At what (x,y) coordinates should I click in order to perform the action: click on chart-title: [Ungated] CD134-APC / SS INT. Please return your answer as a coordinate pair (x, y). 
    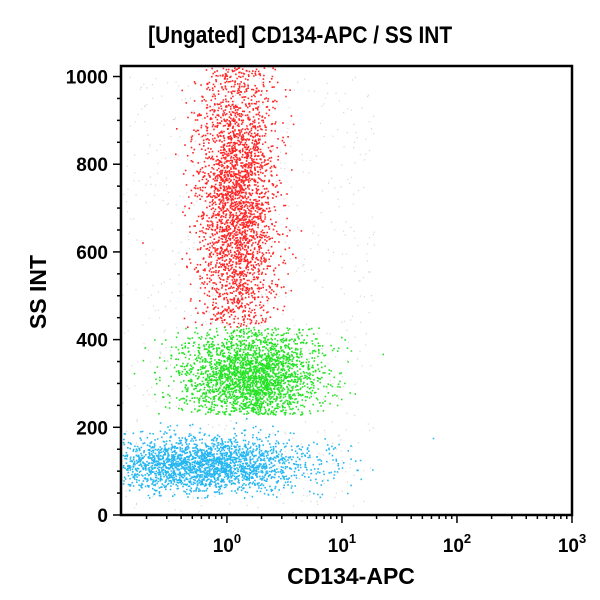
    Looking at the image, I should click on (300, 35).